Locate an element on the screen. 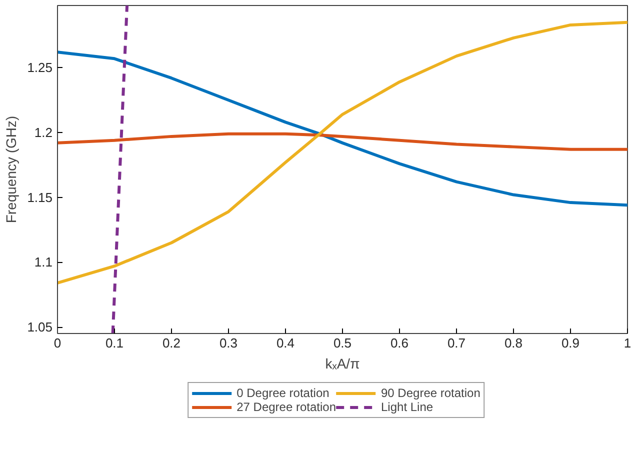 This screenshot has width=644, height=457. x-axis-title: kₓA/π is located at coordinates (342, 364).